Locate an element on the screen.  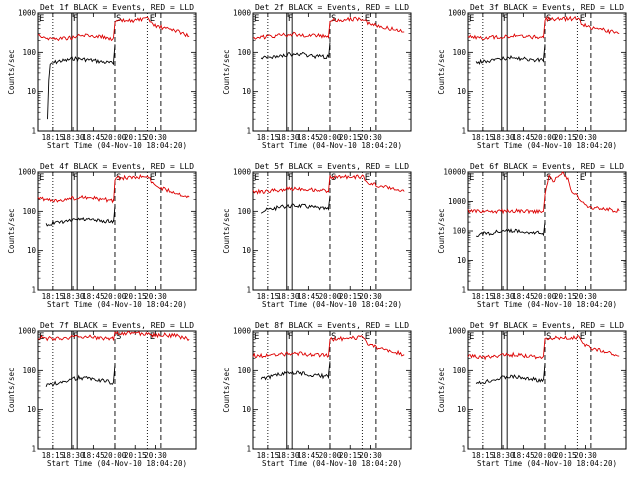
panel-title: Det 2f BLACK = Events, RED = LLD is located at coordinates (332, 7).